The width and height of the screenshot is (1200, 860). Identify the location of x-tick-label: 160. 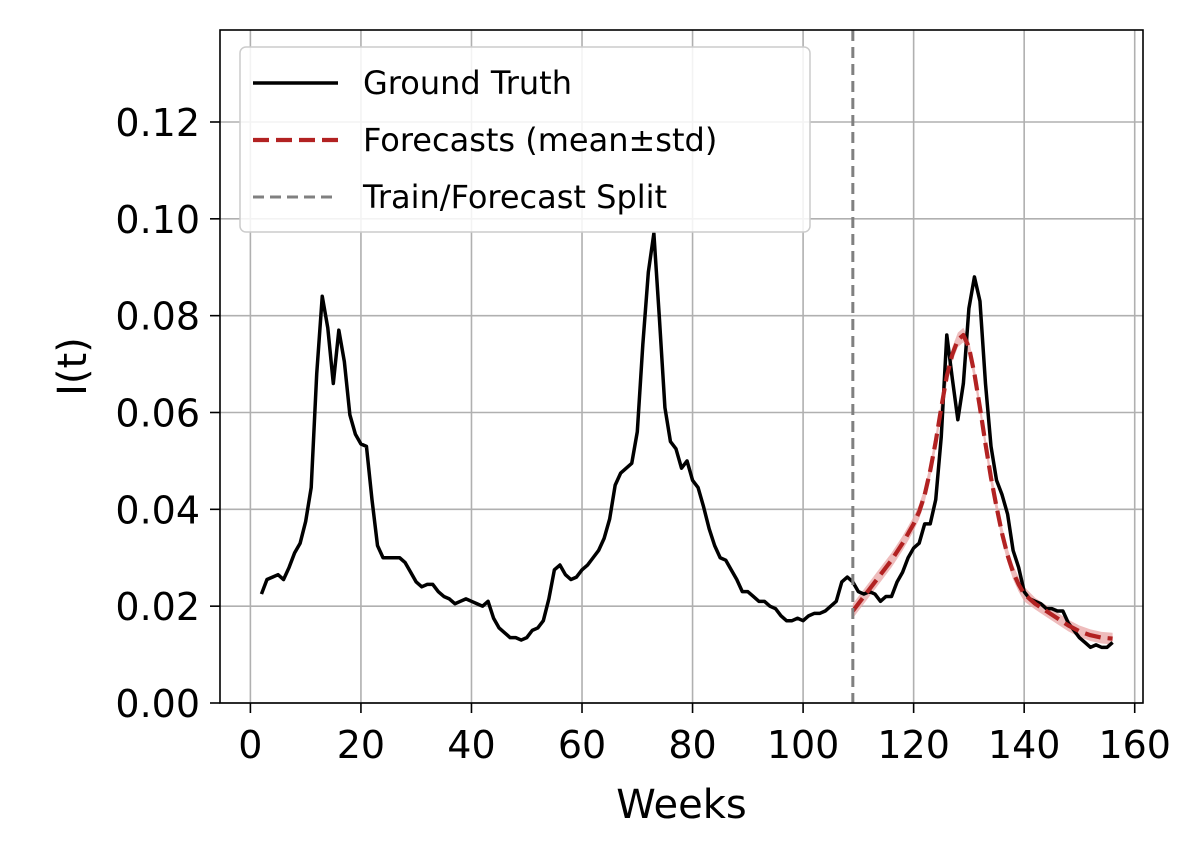
(1134, 745).